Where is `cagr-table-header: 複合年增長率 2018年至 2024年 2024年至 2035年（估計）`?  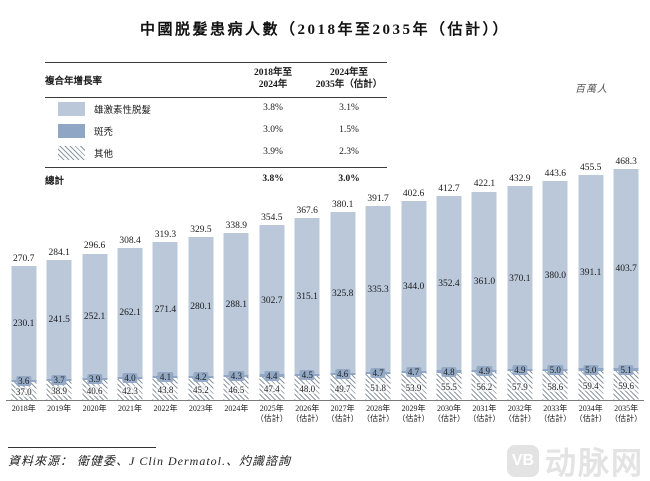 cagr-table-header: 複合年增長率 2018年至 2024年 2024年至 2035年（估計） is located at coordinates (216, 80).